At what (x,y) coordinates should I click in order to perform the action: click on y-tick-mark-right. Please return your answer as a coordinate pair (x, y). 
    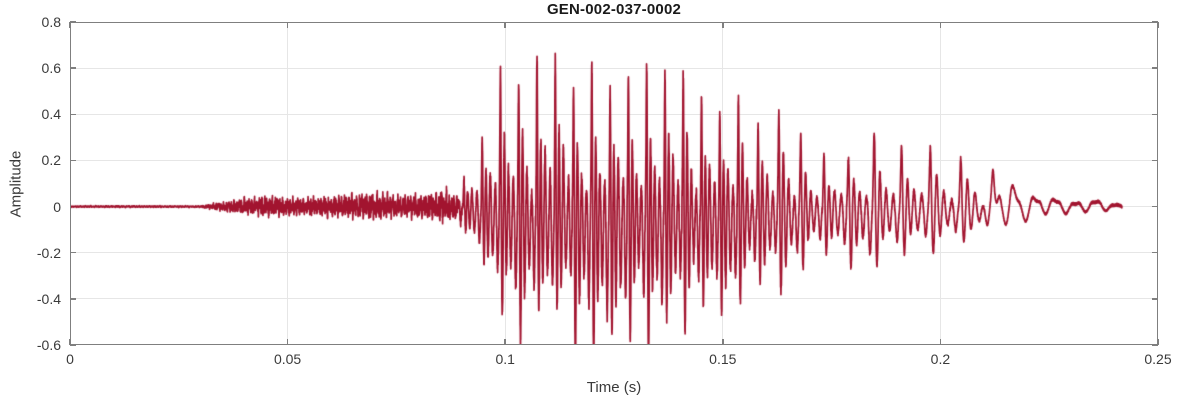
    Looking at the image, I should click on (1155, 345).